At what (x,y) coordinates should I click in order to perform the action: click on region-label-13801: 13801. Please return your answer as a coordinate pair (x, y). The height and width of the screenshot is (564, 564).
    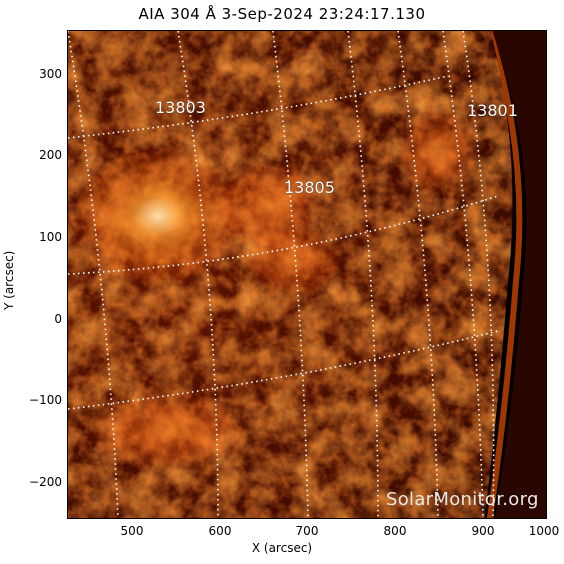
    Looking at the image, I should click on (492, 110).